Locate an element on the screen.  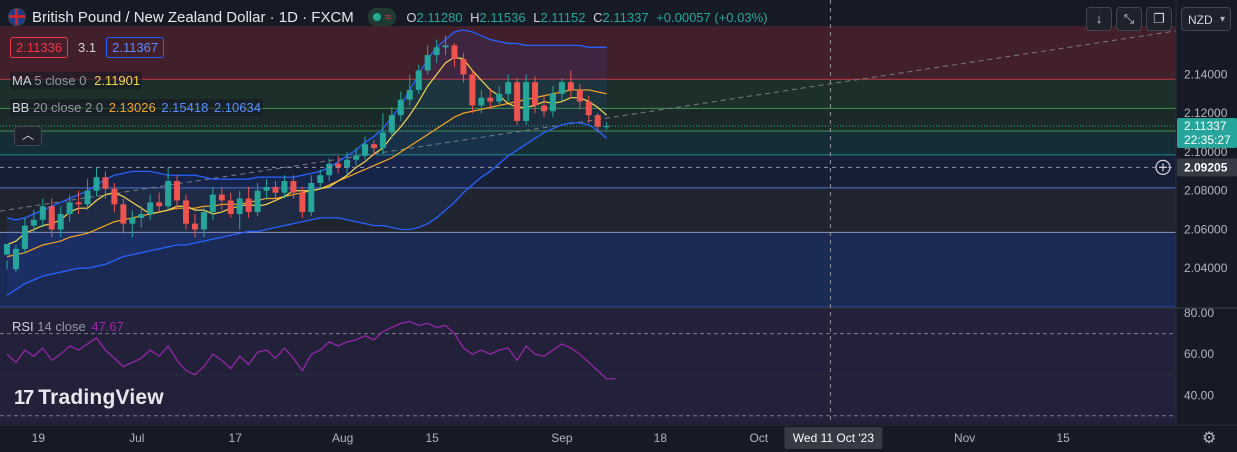
collapse-legend-button: ︿ is located at coordinates (28, 136).